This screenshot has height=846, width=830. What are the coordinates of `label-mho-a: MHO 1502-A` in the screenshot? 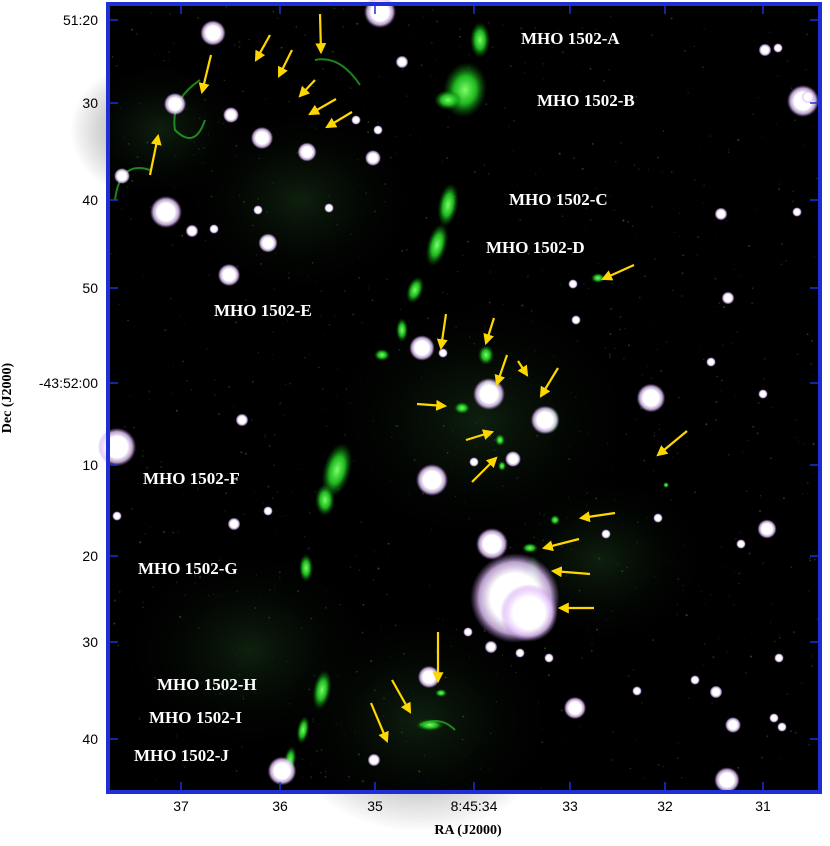 It's located at (570, 38).